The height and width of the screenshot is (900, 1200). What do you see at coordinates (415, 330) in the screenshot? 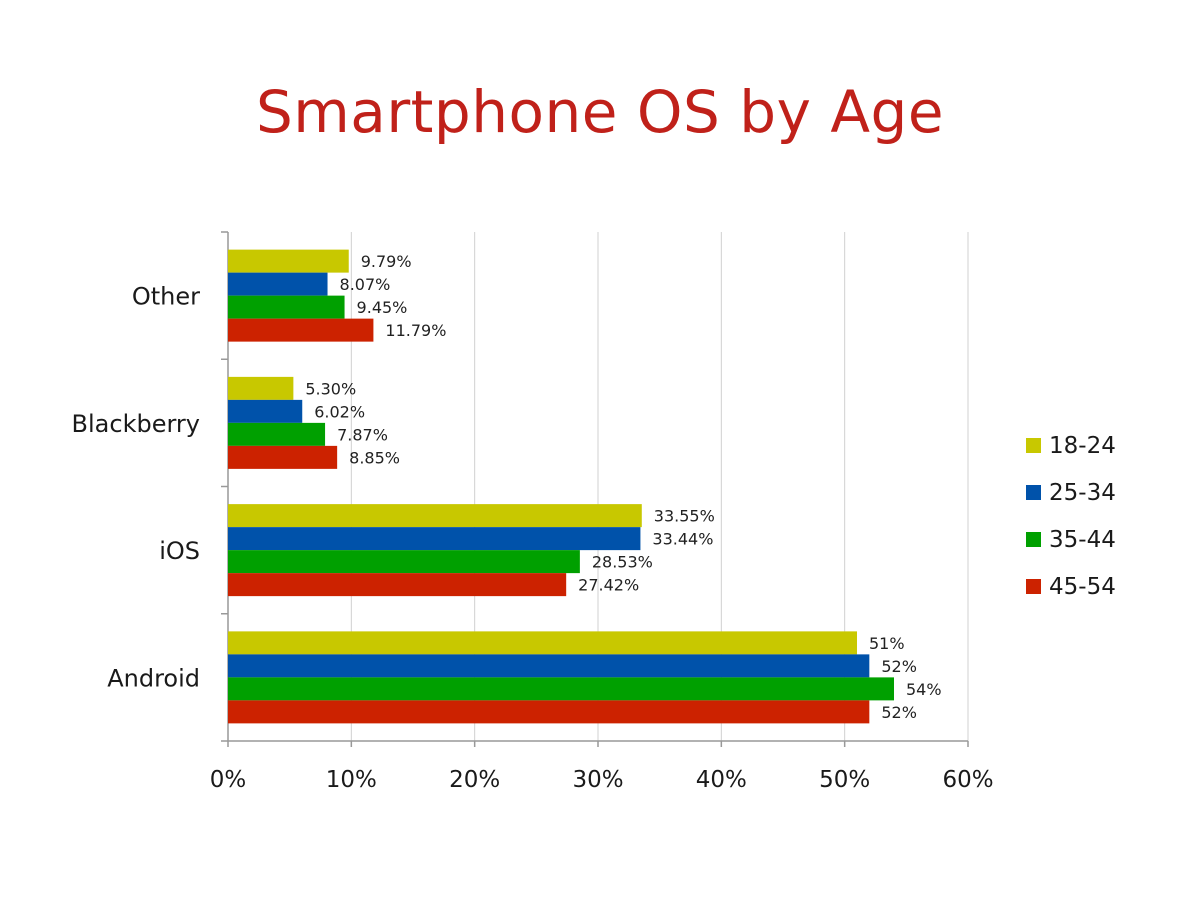
I see `data-label: 11.79%` at bounding box center [415, 330].